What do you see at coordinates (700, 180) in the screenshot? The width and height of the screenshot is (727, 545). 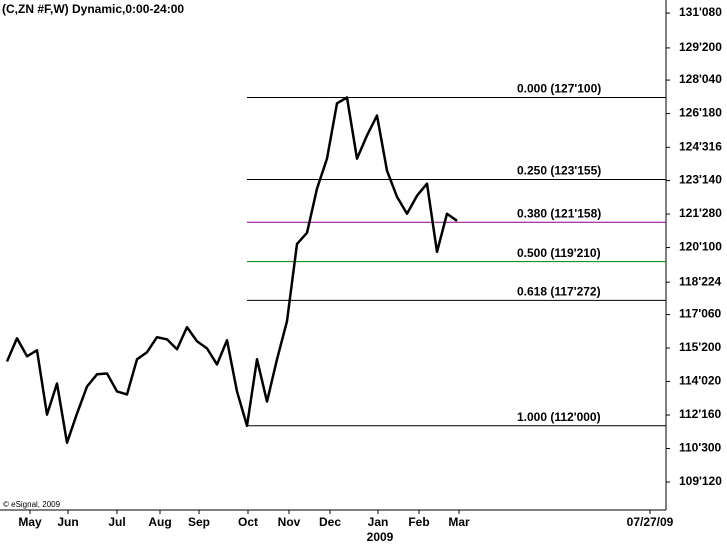 I see `y-tick-label: 123'140` at bounding box center [700, 180].